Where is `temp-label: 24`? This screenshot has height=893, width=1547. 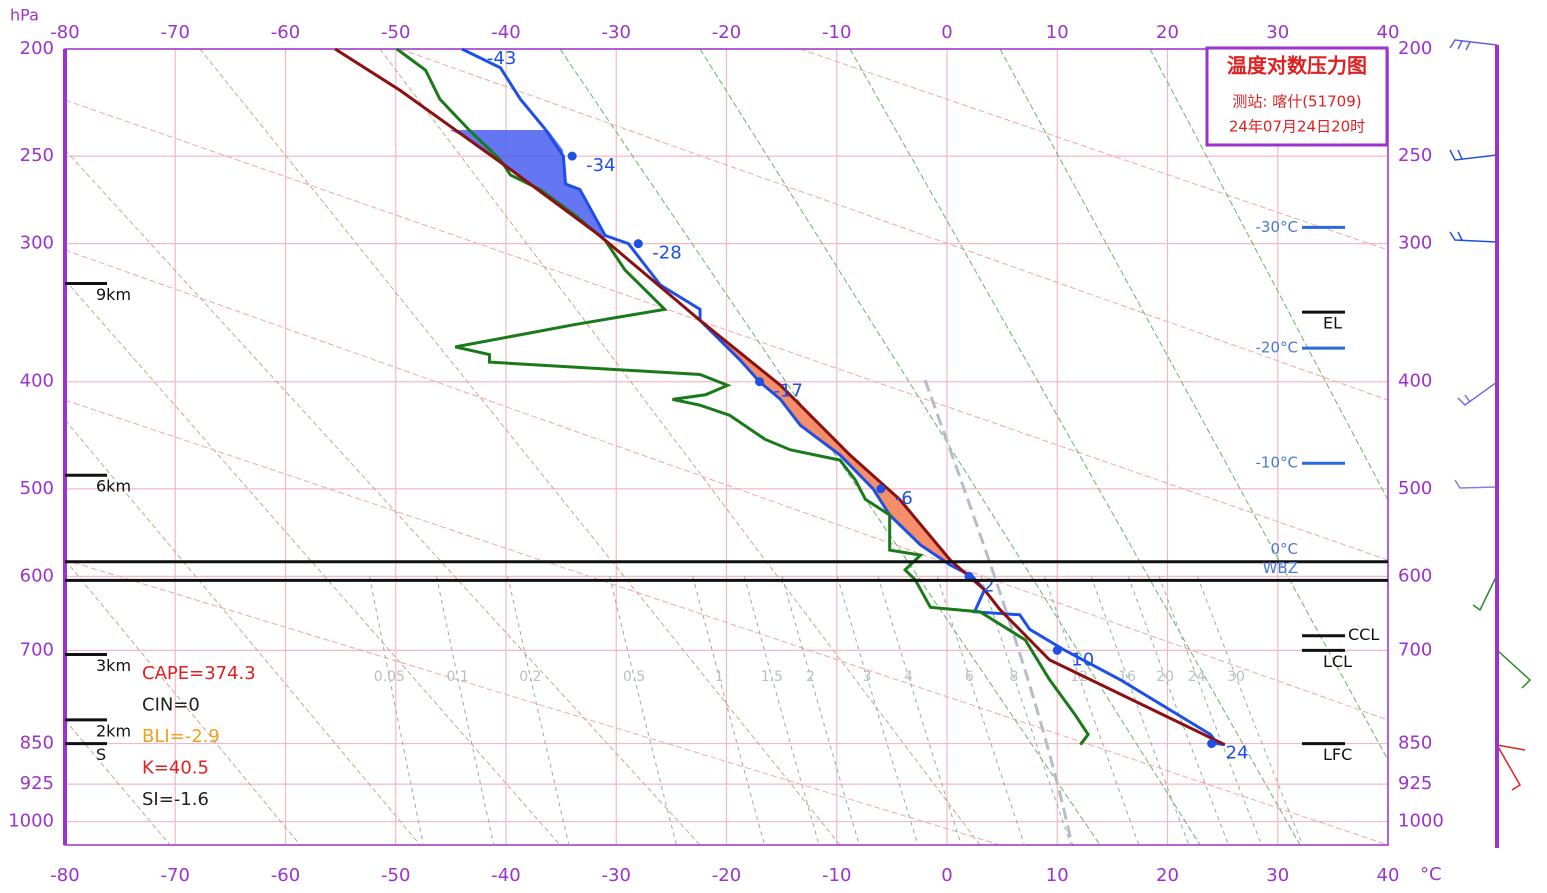
temp-label: 24 is located at coordinates (1237, 753).